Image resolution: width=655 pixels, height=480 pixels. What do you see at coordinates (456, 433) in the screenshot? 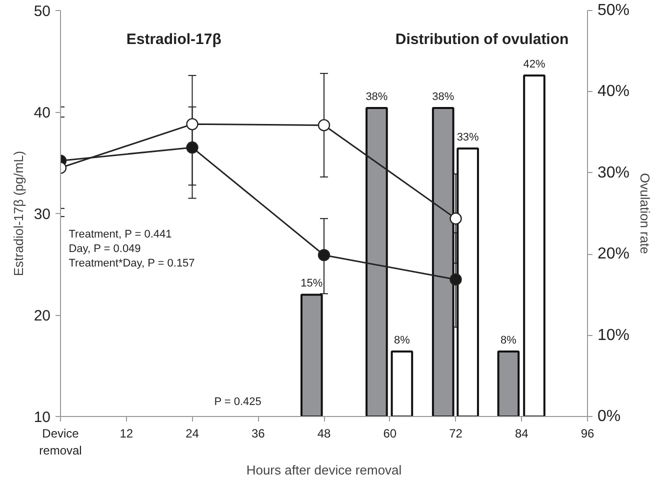
I see `x-tick-label: 72` at bounding box center [456, 433].